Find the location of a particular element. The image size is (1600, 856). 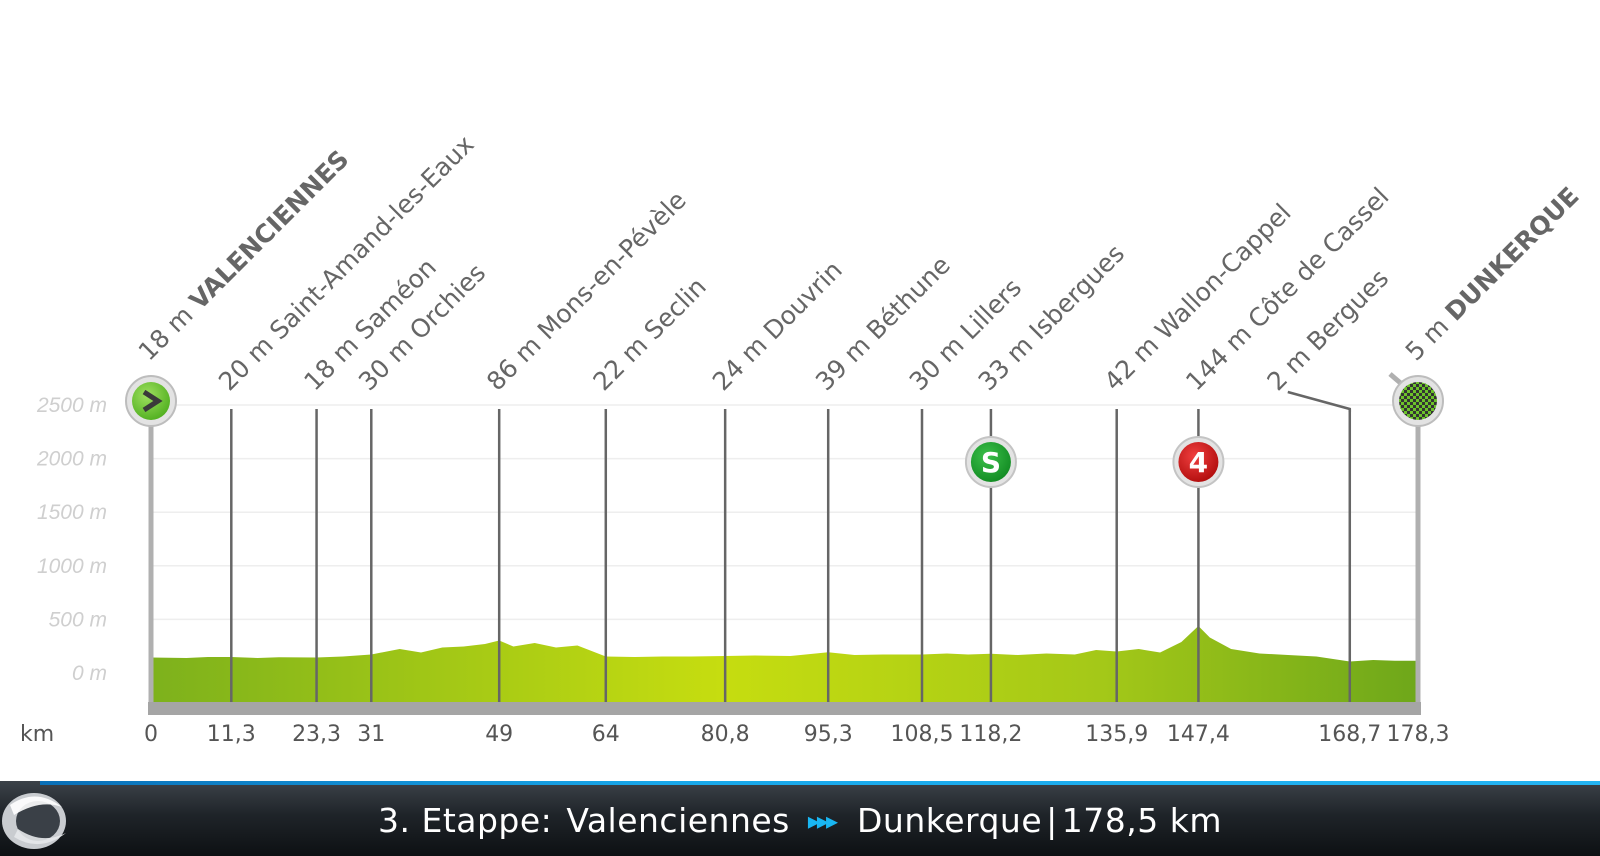

waypoint-altitude: 144 m is located at coordinates (1221, 355).